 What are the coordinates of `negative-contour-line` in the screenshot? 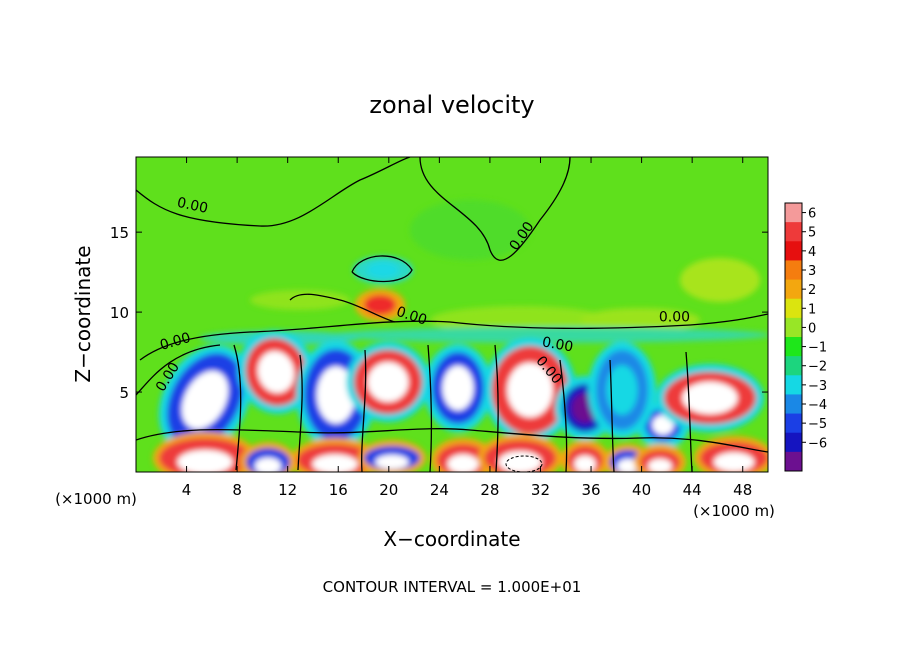 It's located at (524, 463).